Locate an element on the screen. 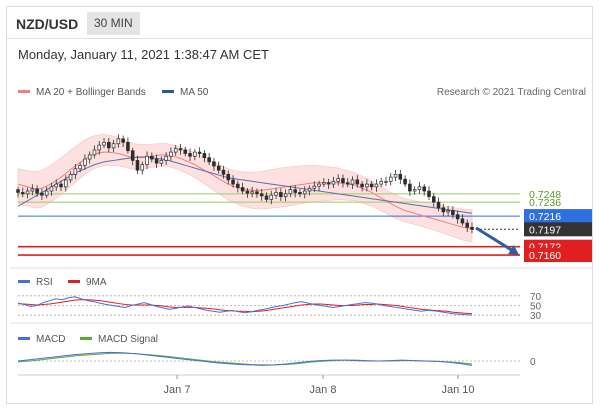 The height and width of the screenshot is (411, 600). rsi-legend-swatch is located at coordinates (24, 281).